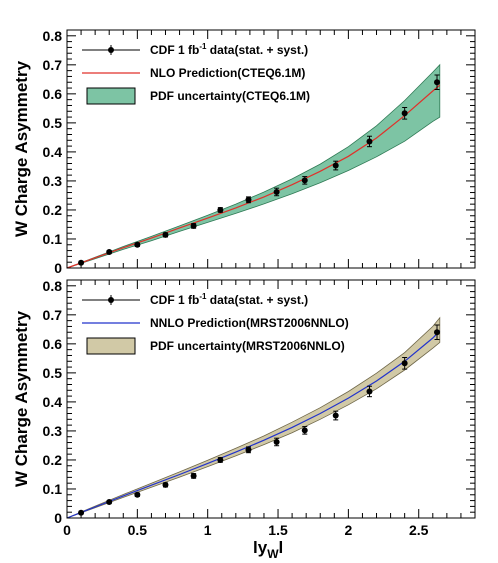 This screenshot has width=498, height=563. Describe the element at coordinates (273, 554) in the screenshot. I see `x-axis-title-subscript: W` at that location.